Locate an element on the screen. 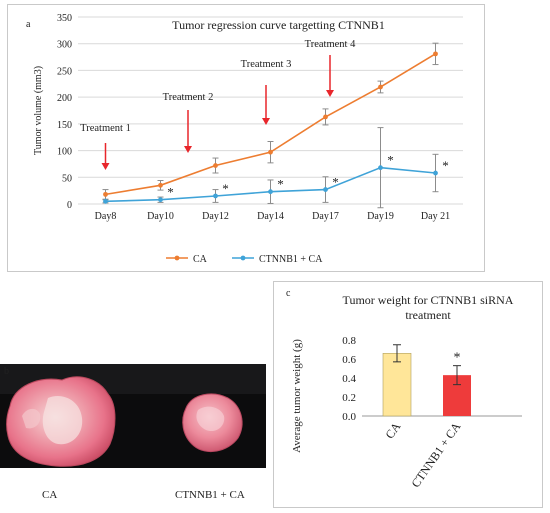 This screenshot has width=550, height=513. y-tick-label: 300 is located at coordinates (64, 45).